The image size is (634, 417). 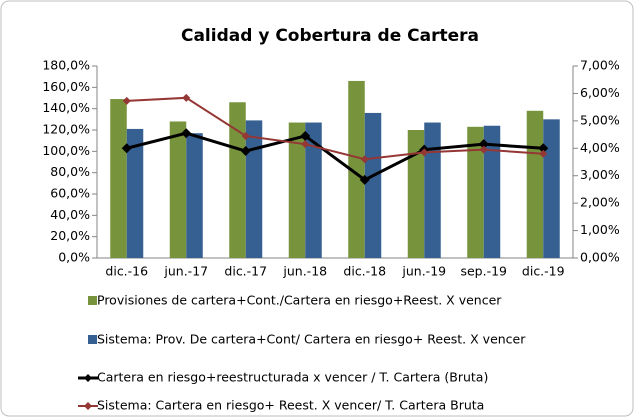 I want to click on y2-tick-label: 7,00%, so click(x=600, y=65).